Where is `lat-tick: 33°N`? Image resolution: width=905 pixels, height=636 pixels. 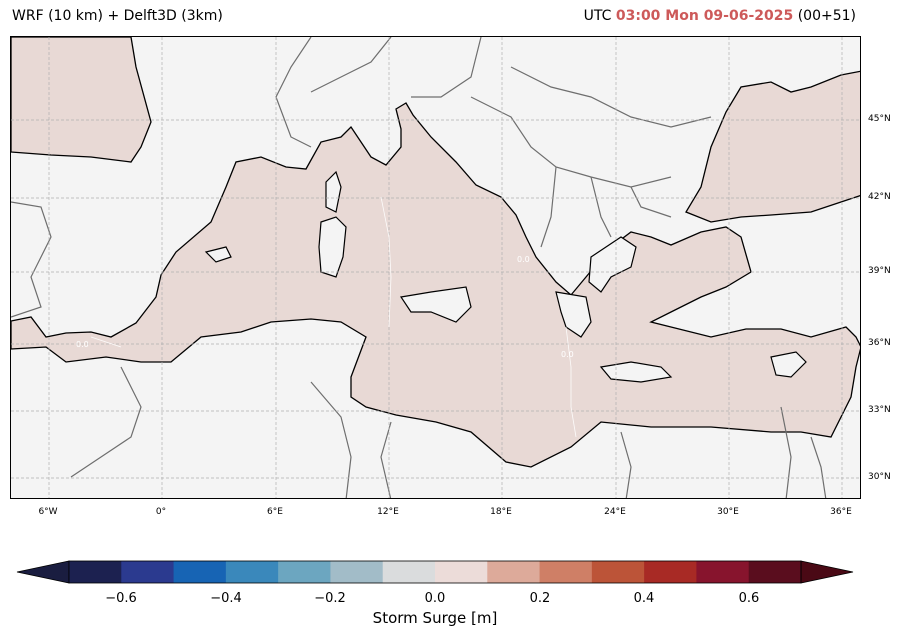 lat-tick: 33°N is located at coordinates (879, 410).